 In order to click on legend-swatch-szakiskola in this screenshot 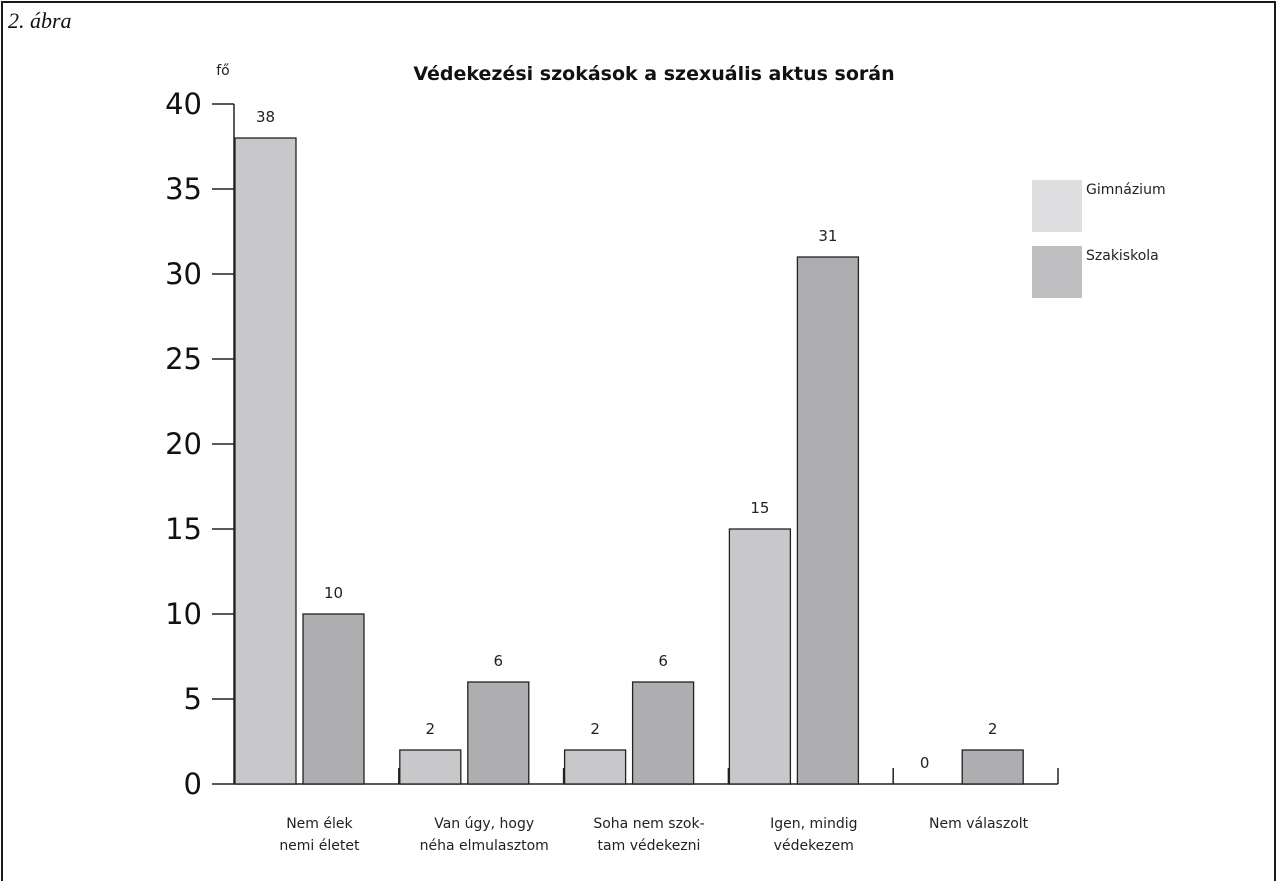, I will do `click(1057, 272)`.